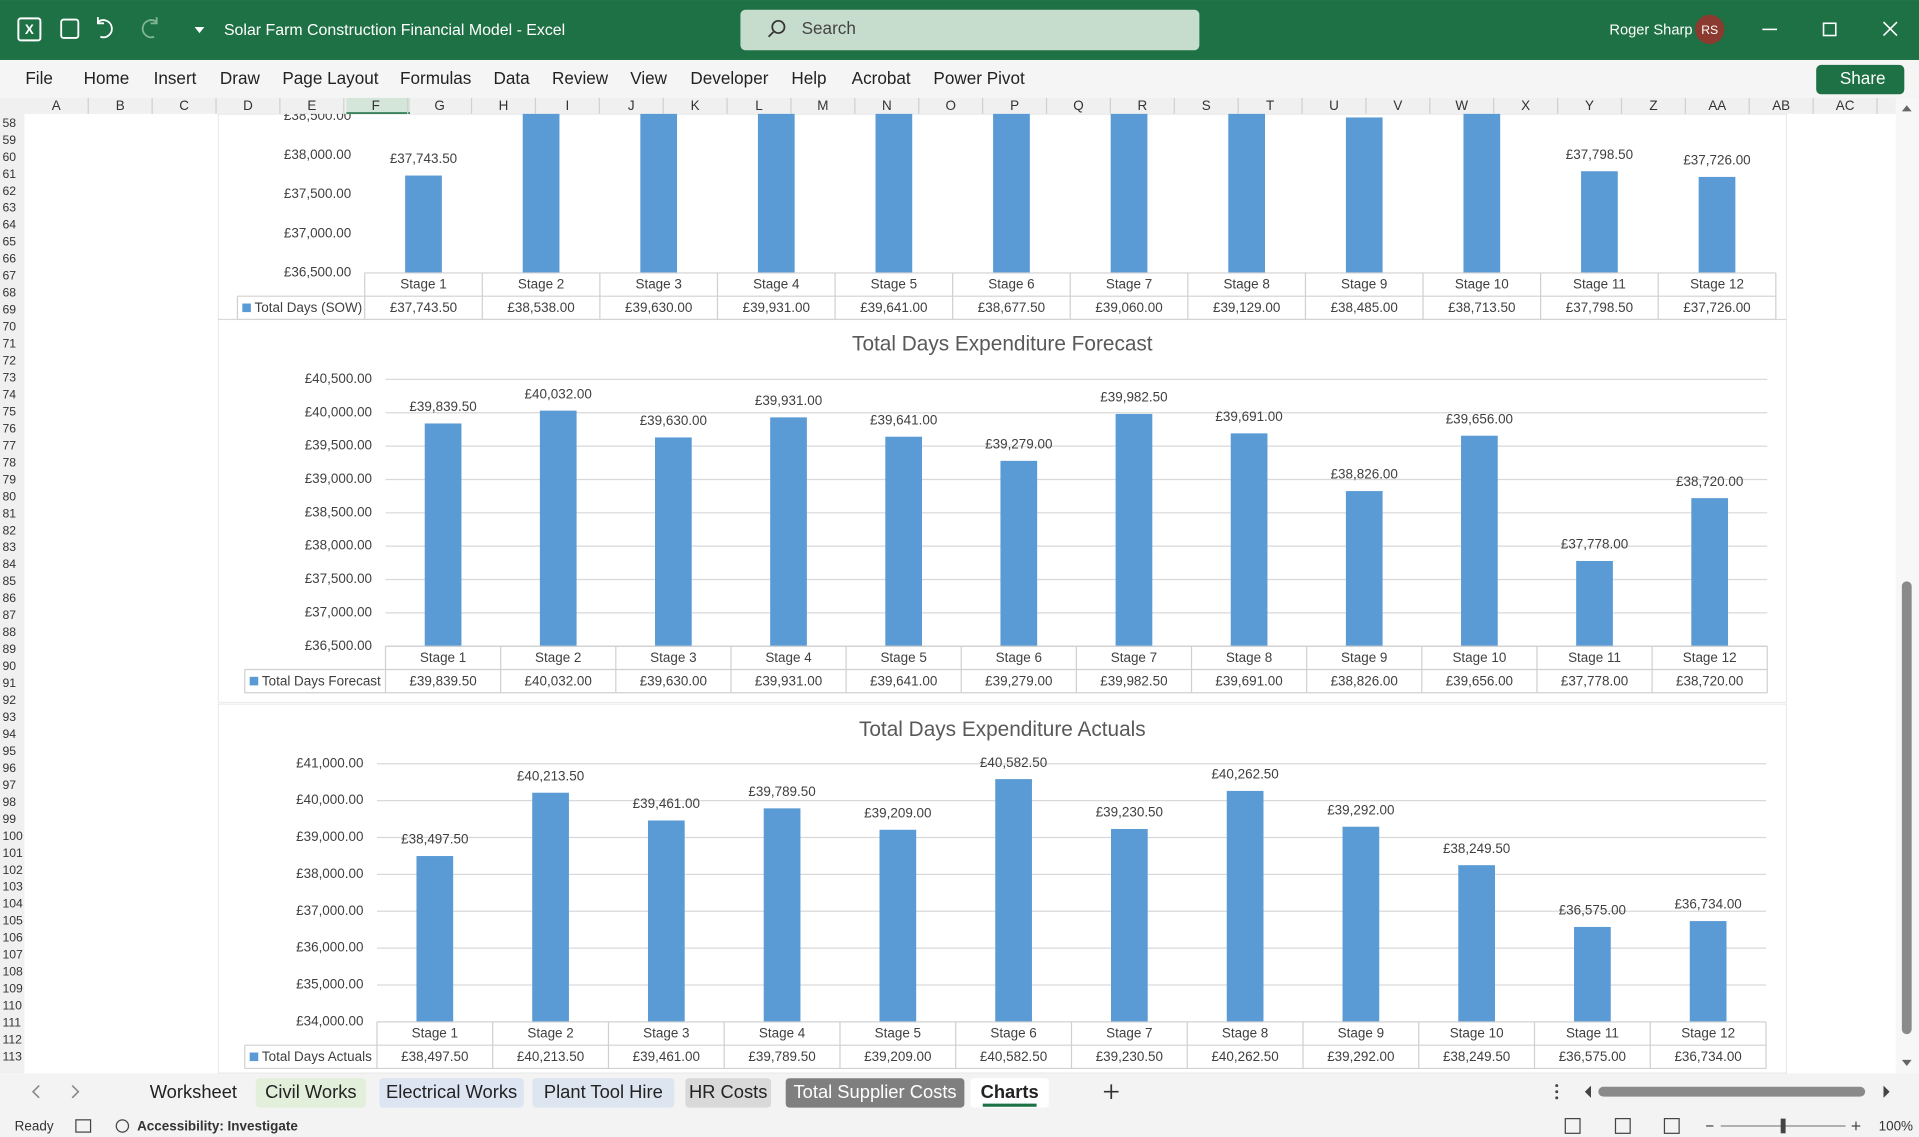 The width and height of the screenshot is (1919, 1137). Describe the element at coordinates (12, 1056) in the screenshot. I see `row-header: 113` at that location.